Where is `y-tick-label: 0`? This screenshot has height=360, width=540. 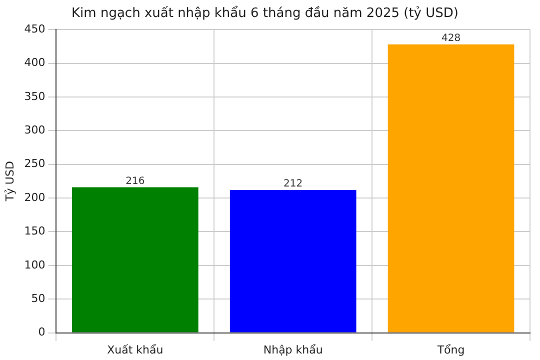 y-tick-label: 0 is located at coordinates (42, 332).